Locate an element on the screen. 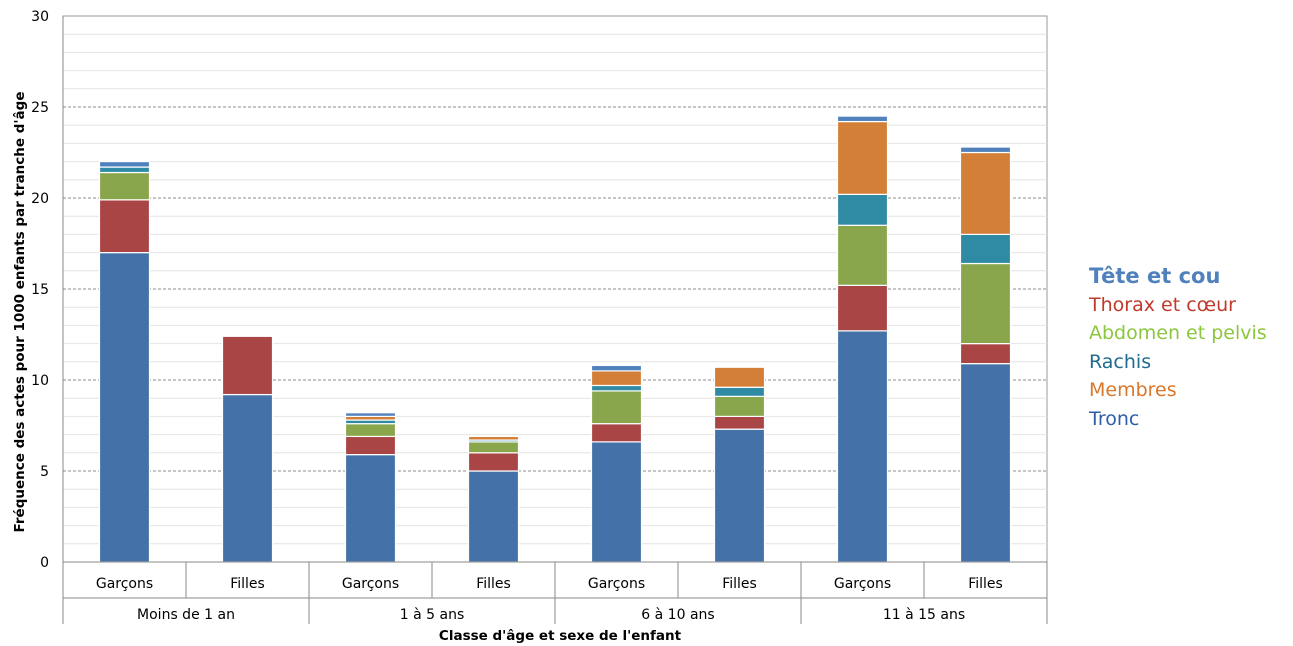 This screenshot has width=1293, height=646. y-tick-label: 15 is located at coordinates (40, 290).